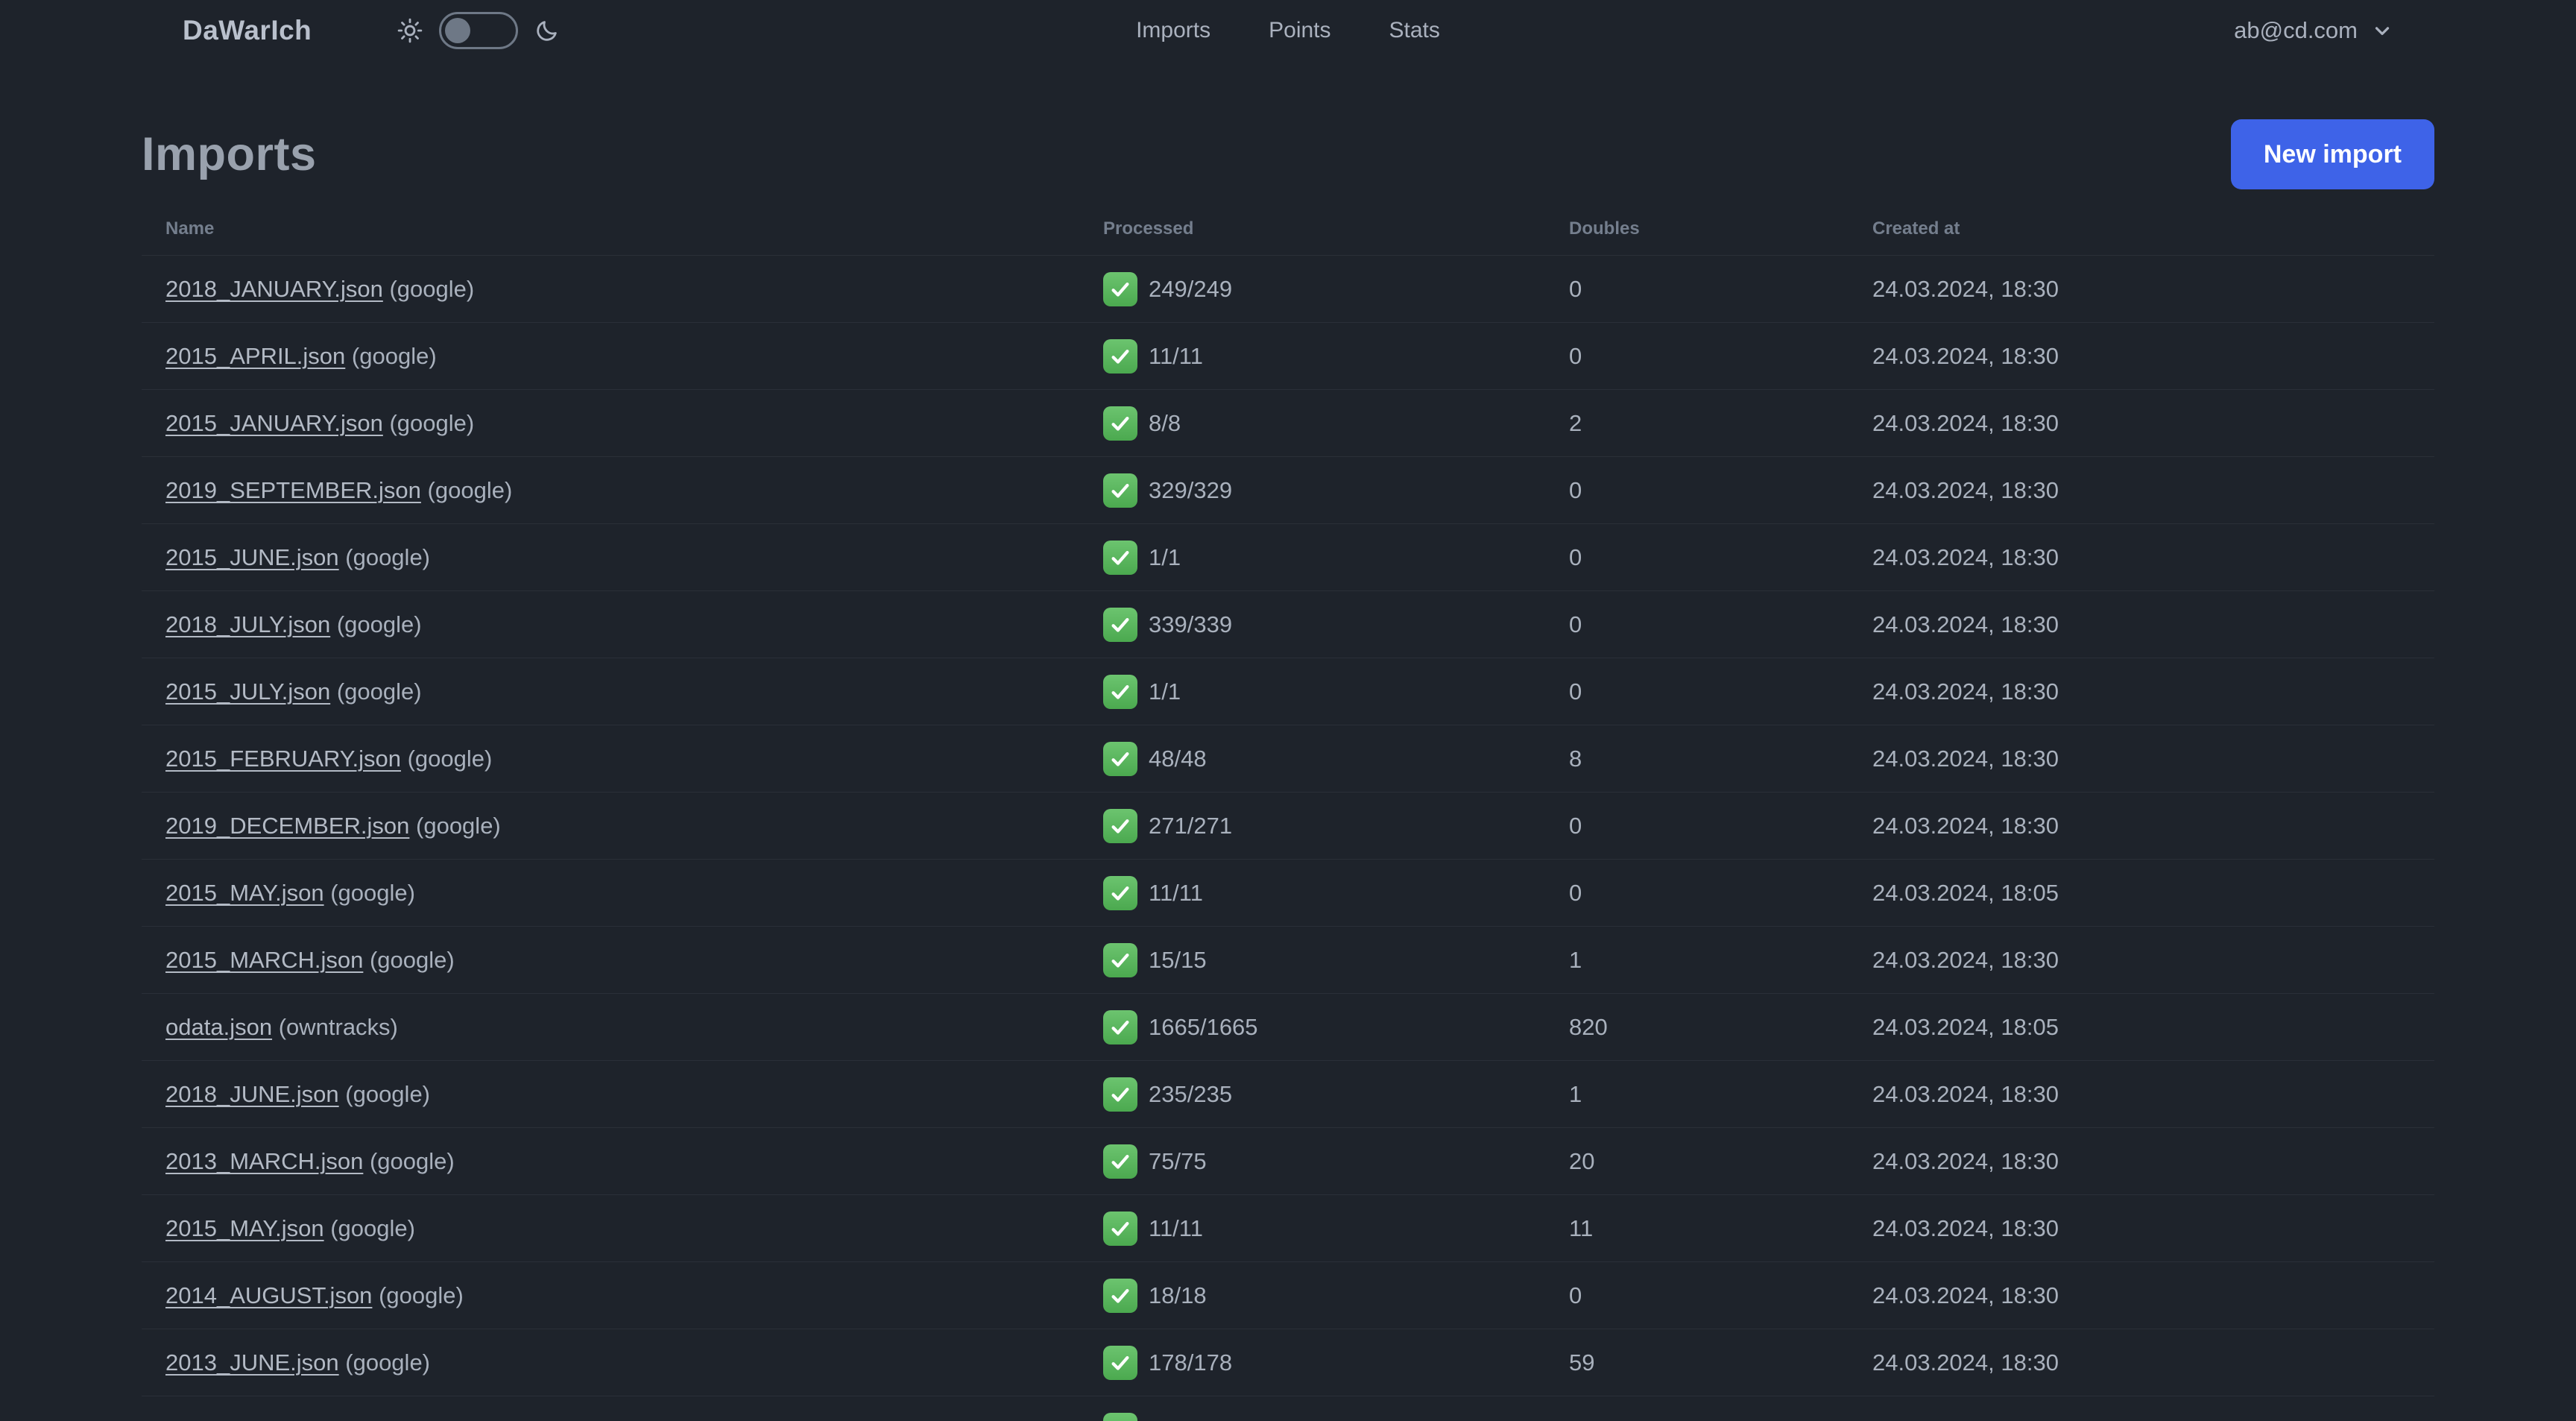 This screenshot has height=1421, width=2576. Describe the element at coordinates (1336, 288) in the screenshot. I see `processed-cell: 249/249` at that location.